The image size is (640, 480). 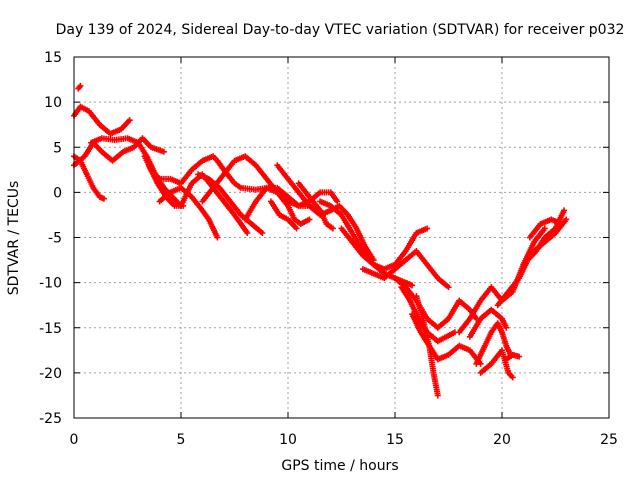 I want to click on y-tick-label: 5, so click(x=57, y=148).